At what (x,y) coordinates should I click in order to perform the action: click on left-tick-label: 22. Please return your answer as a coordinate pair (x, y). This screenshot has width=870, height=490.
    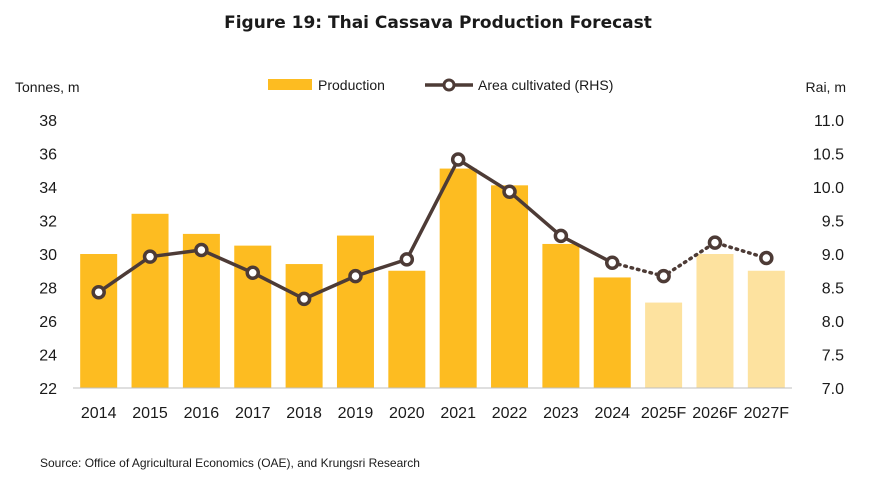
    Looking at the image, I should click on (48, 389).